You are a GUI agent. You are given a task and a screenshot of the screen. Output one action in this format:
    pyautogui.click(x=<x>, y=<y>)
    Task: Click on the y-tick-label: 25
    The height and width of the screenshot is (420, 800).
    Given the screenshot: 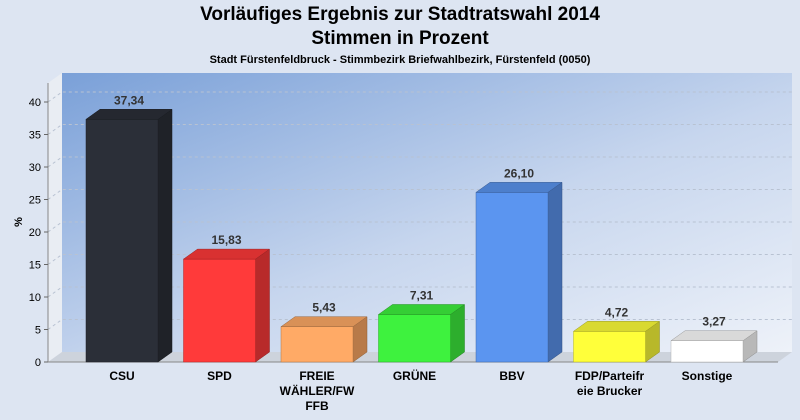 What is the action you would take?
    pyautogui.click(x=35, y=201)
    